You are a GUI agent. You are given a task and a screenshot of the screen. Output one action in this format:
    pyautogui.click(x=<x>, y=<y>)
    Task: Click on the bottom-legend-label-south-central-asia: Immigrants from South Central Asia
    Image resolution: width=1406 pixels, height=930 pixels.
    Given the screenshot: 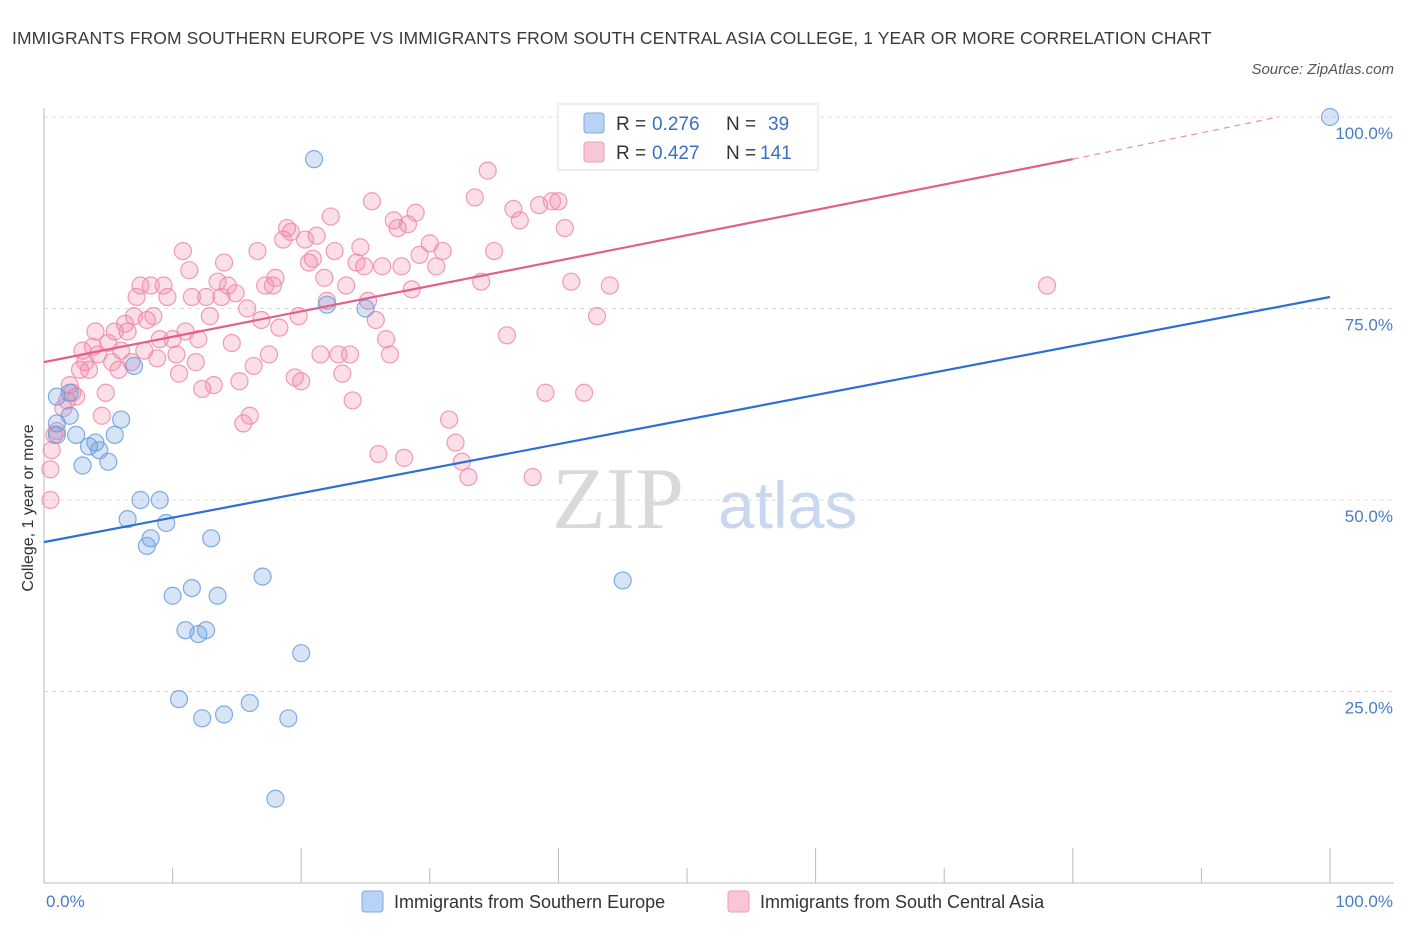 What is the action you would take?
    pyautogui.click(x=902, y=902)
    